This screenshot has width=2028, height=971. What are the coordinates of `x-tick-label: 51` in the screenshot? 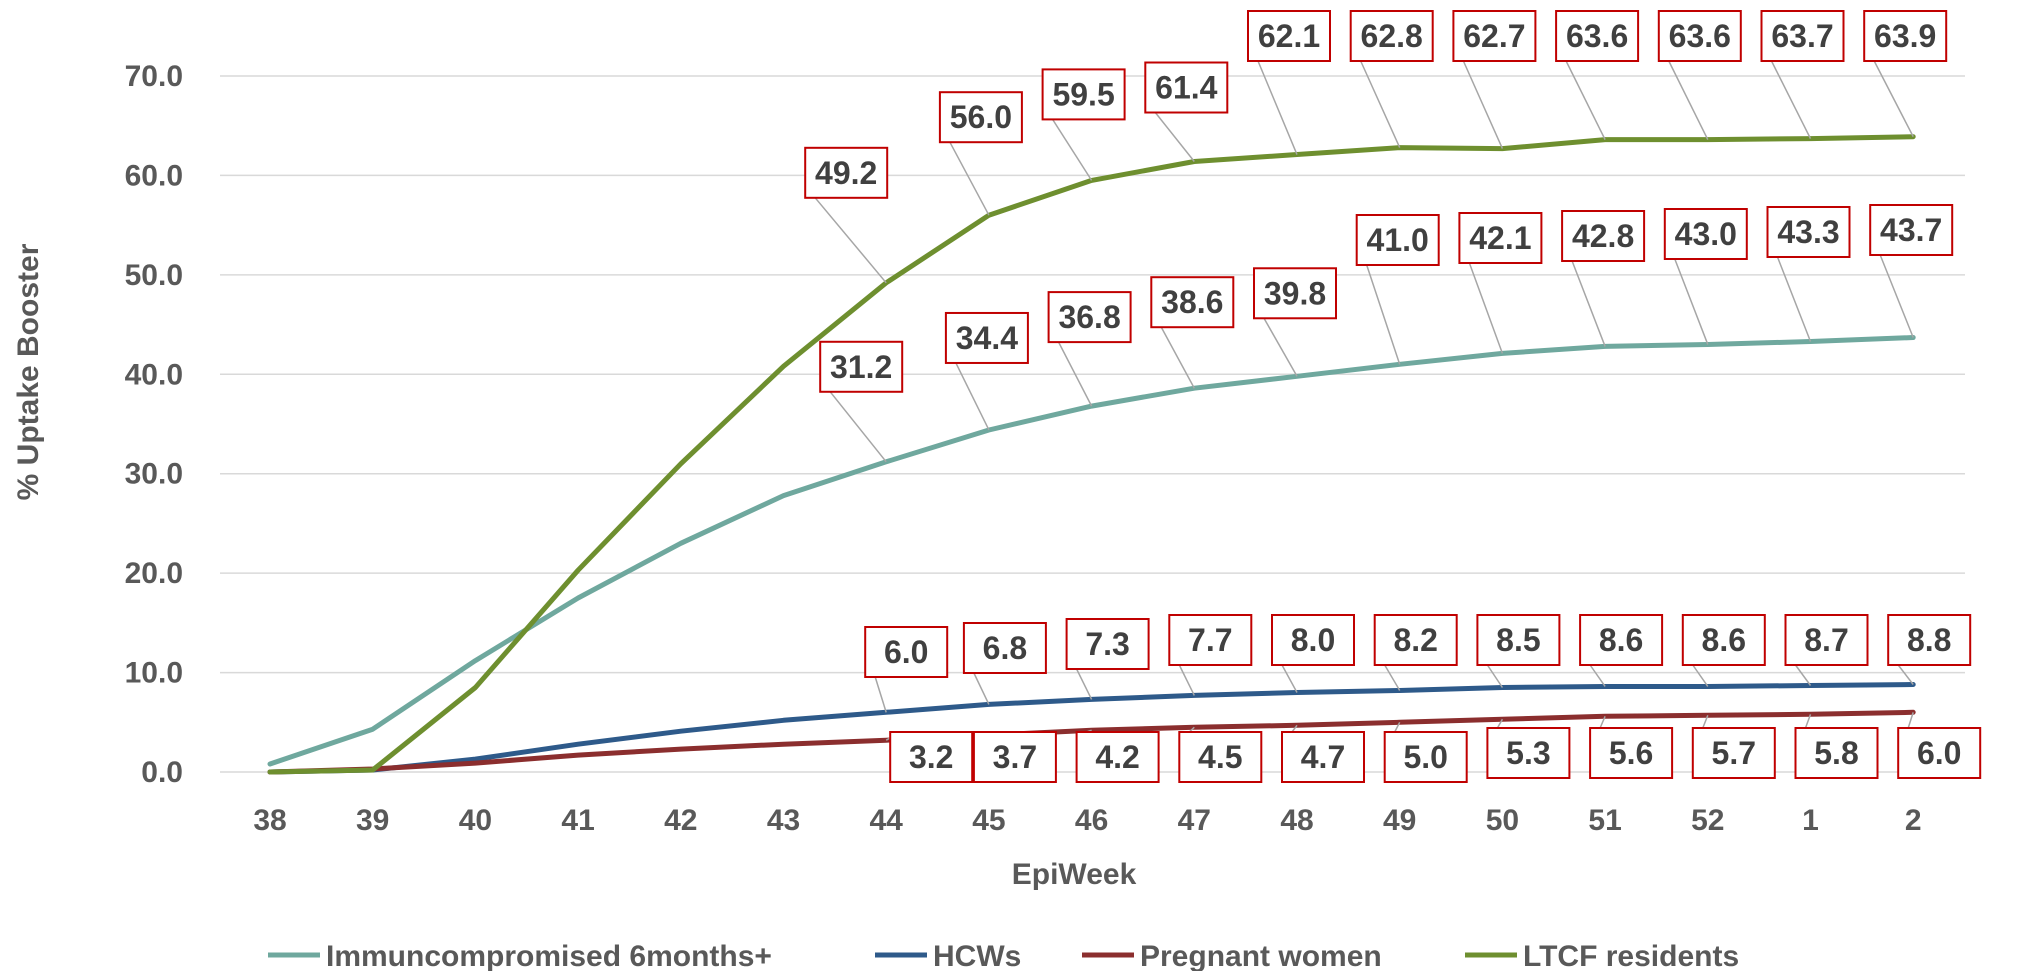 It's located at (1604, 820).